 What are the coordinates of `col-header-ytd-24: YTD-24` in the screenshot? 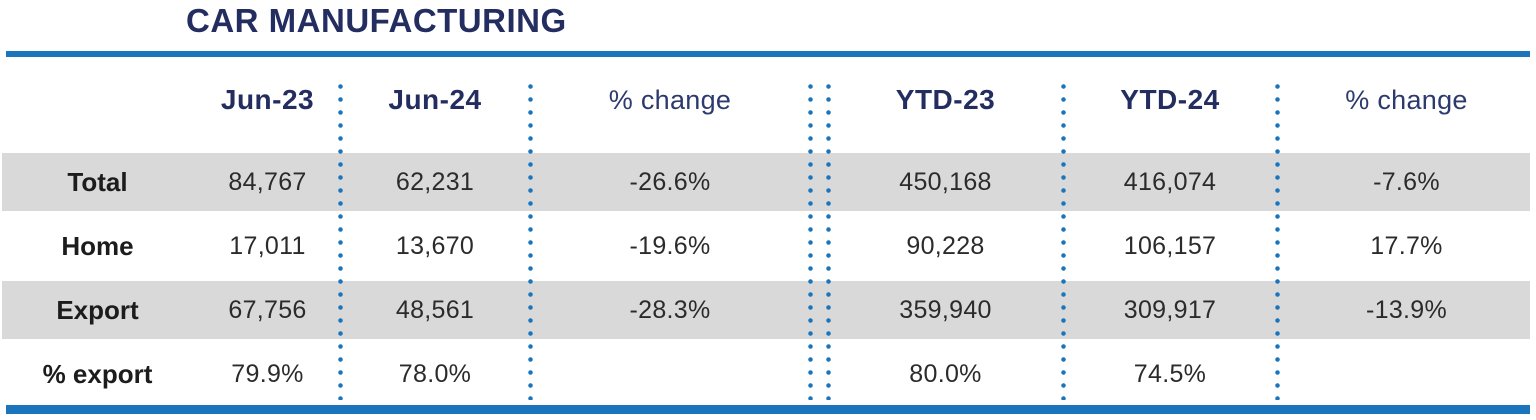 It's located at (1170, 99).